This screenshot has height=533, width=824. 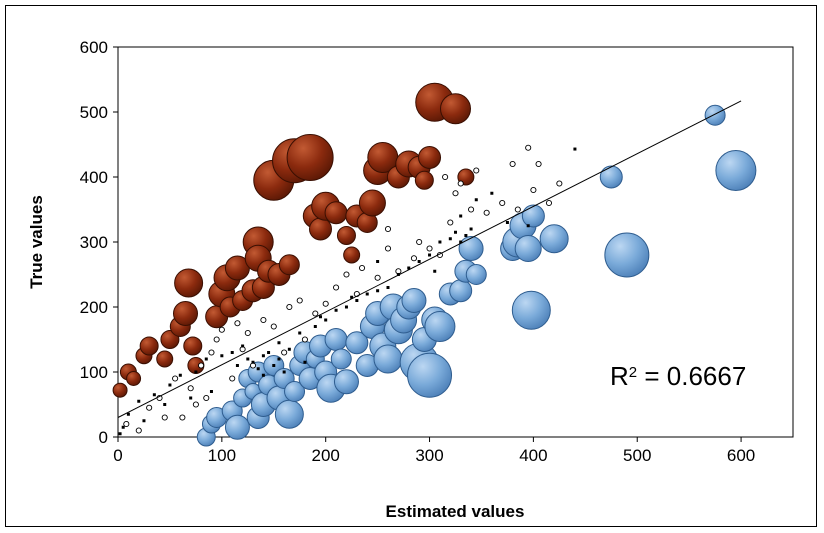 What do you see at coordinates (326, 455) in the screenshot?
I see `x-tick-label: 200` at bounding box center [326, 455].